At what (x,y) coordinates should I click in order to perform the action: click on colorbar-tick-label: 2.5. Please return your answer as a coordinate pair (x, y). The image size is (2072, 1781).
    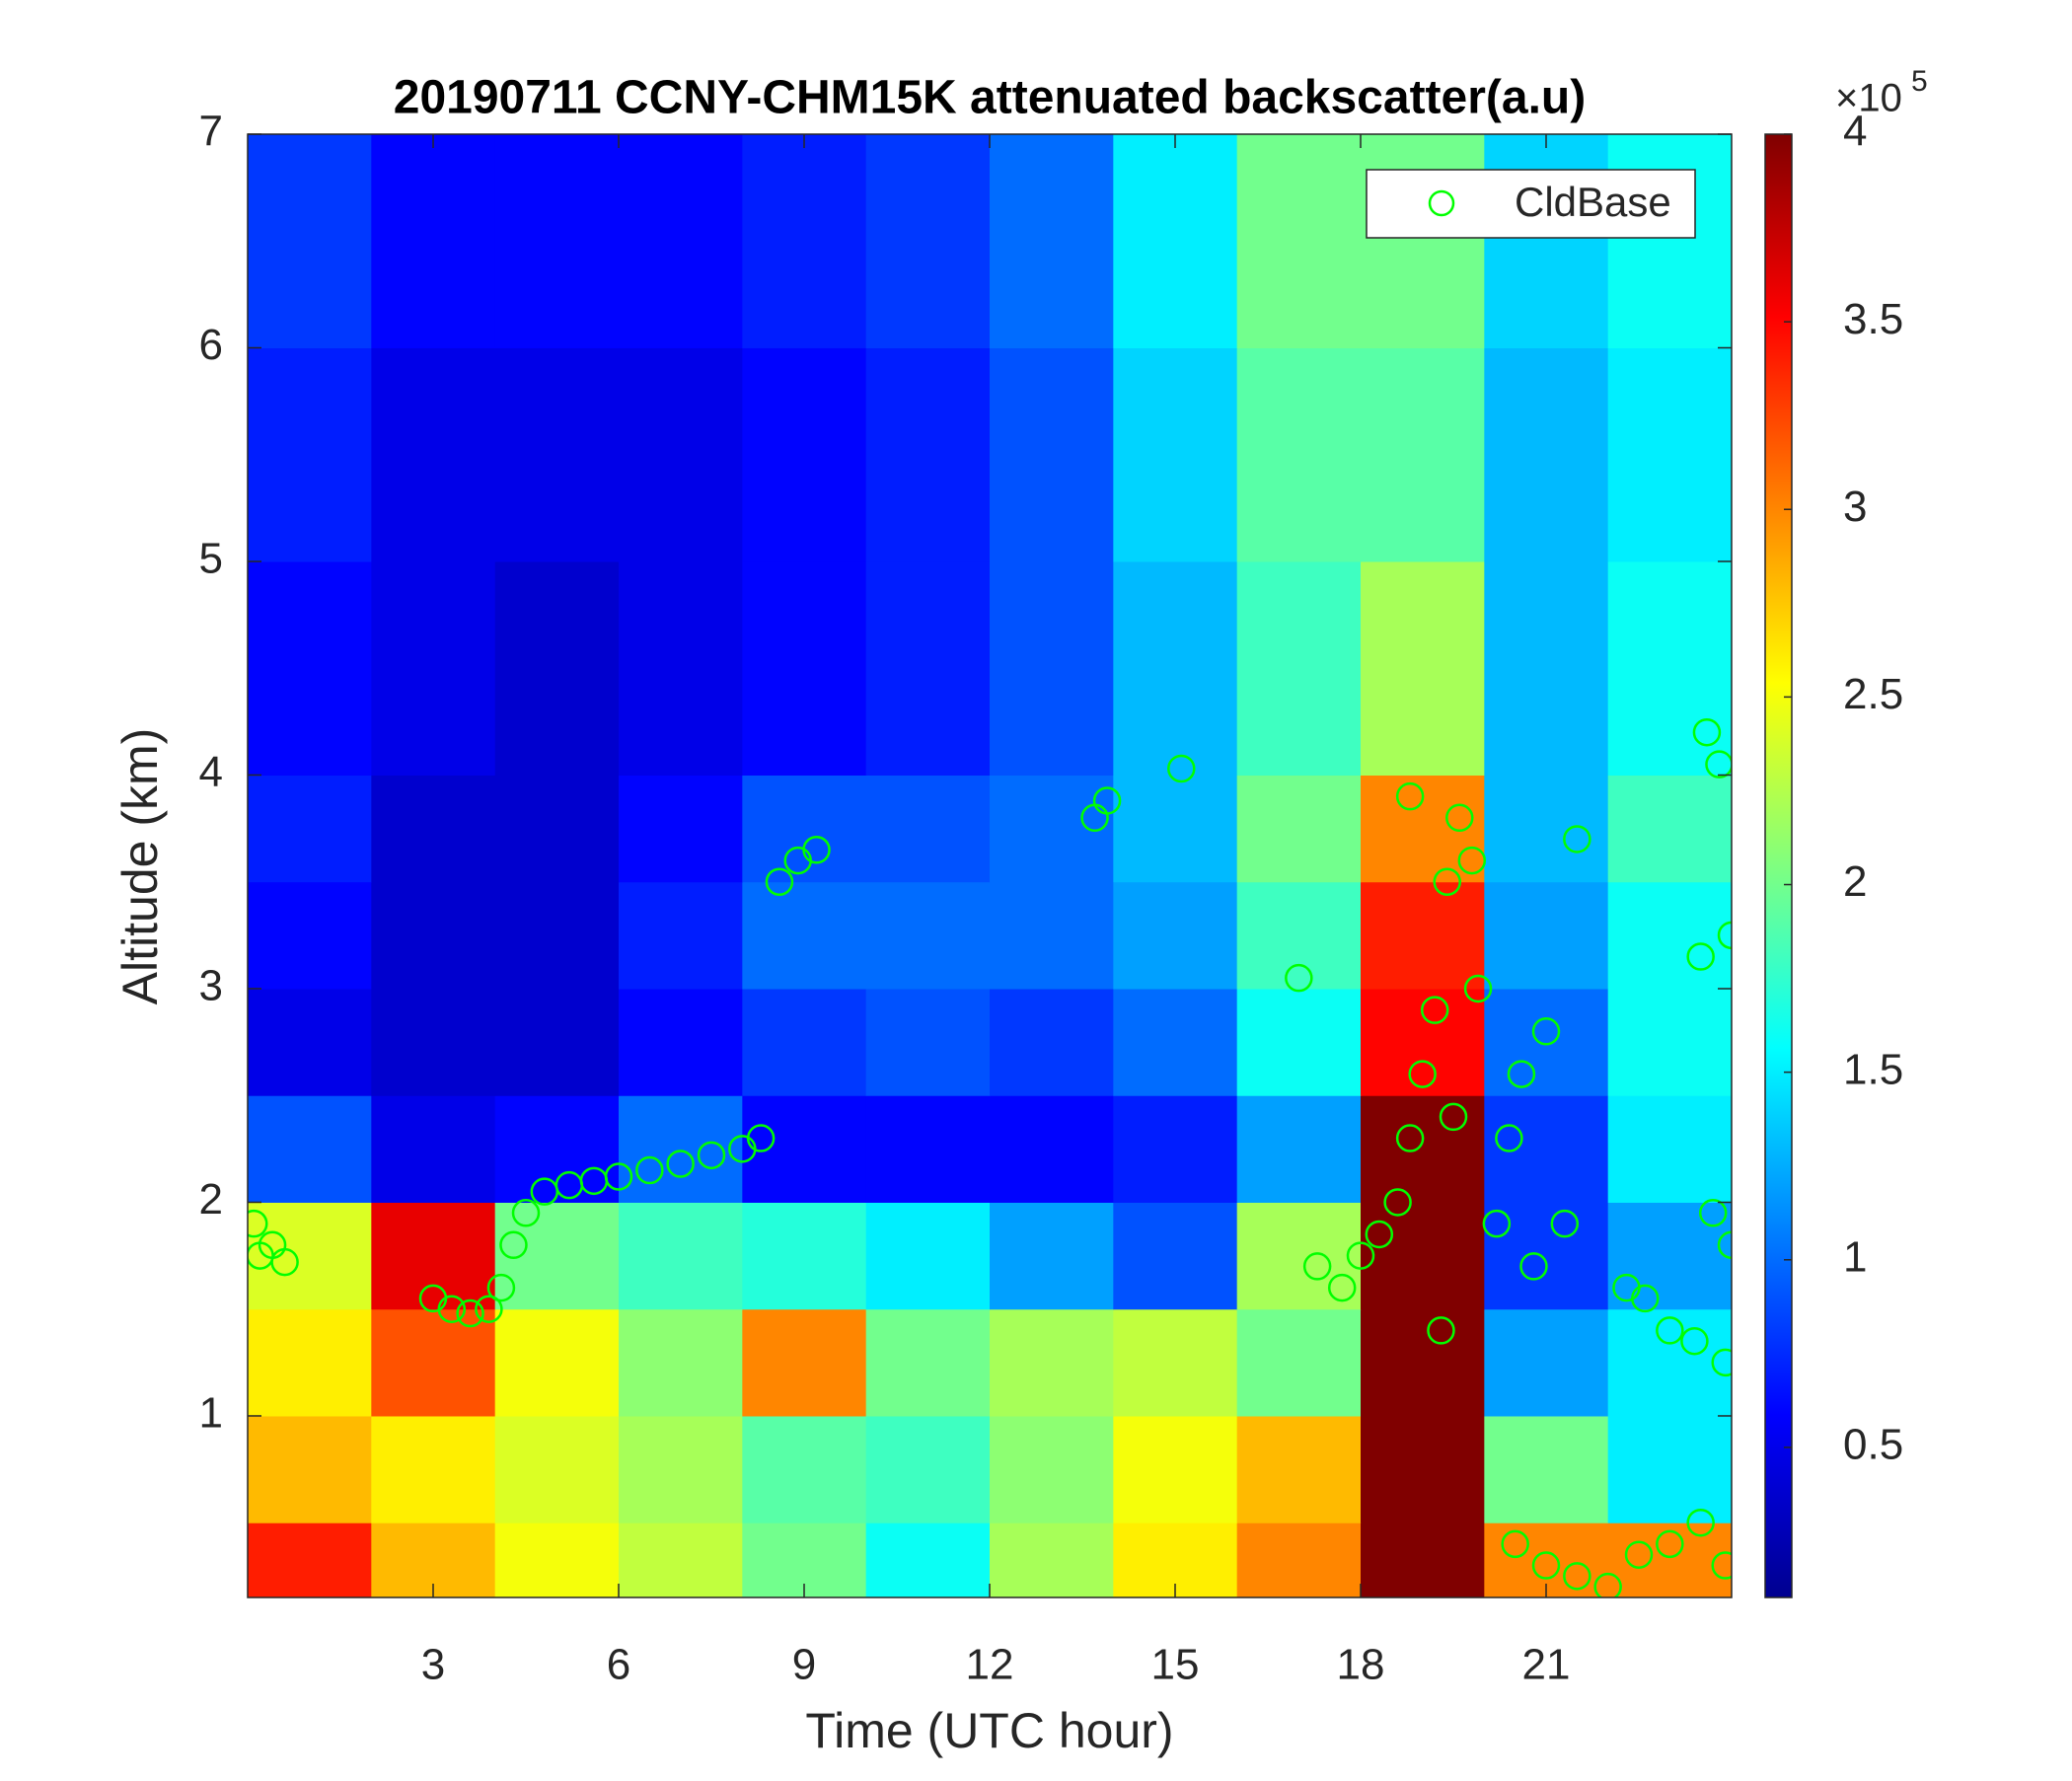
    Looking at the image, I should click on (1873, 694).